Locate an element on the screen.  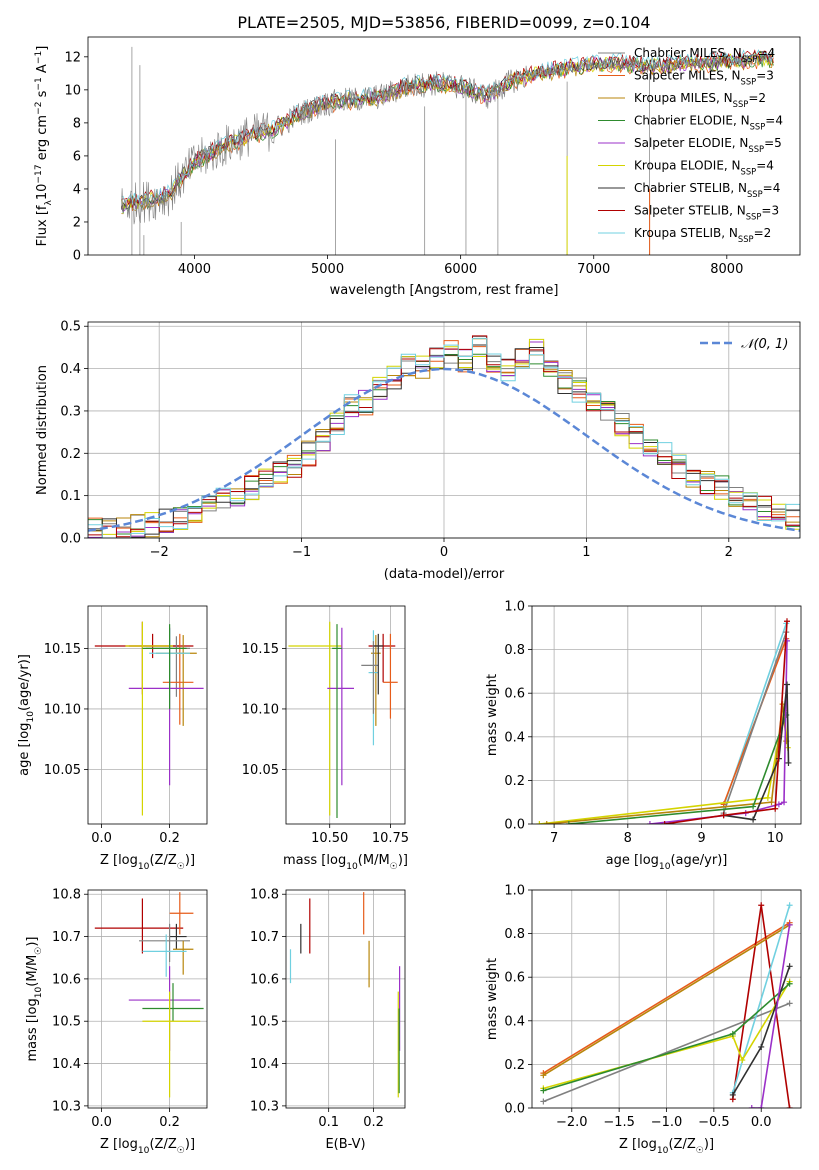
x-axis-label: wavelength [Angstrom, rest frame] is located at coordinates (444, 290).